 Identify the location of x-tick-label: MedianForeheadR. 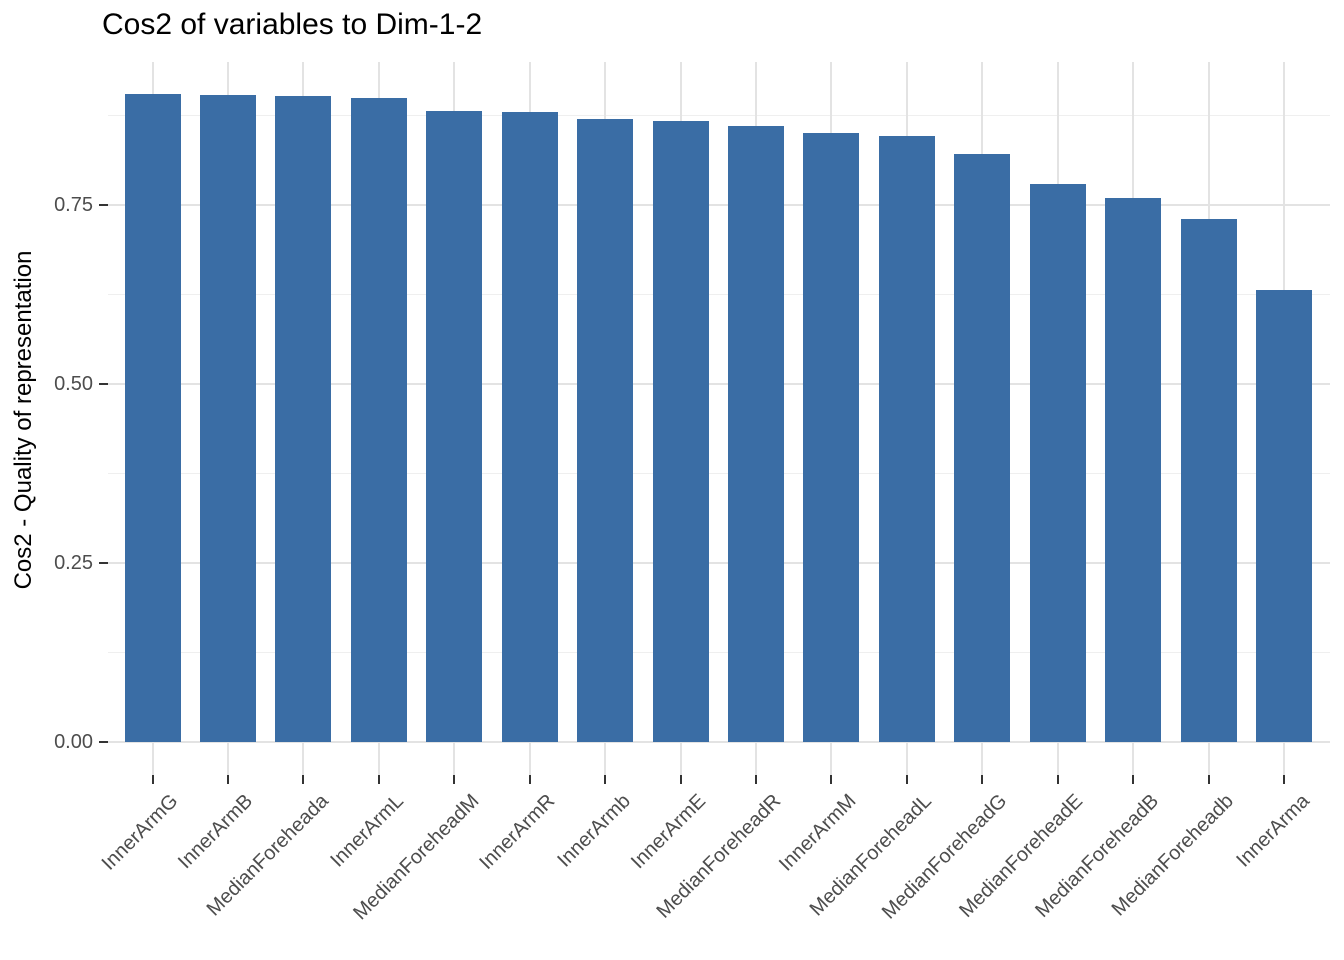
(719, 856).